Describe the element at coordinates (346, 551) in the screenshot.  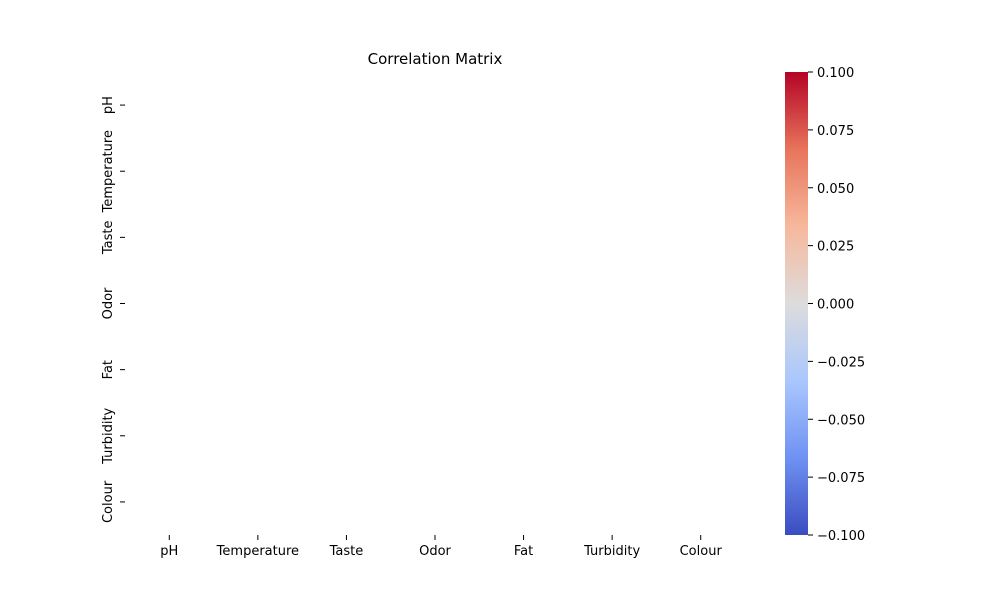
I see `x-tick-label: Taste` at that location.